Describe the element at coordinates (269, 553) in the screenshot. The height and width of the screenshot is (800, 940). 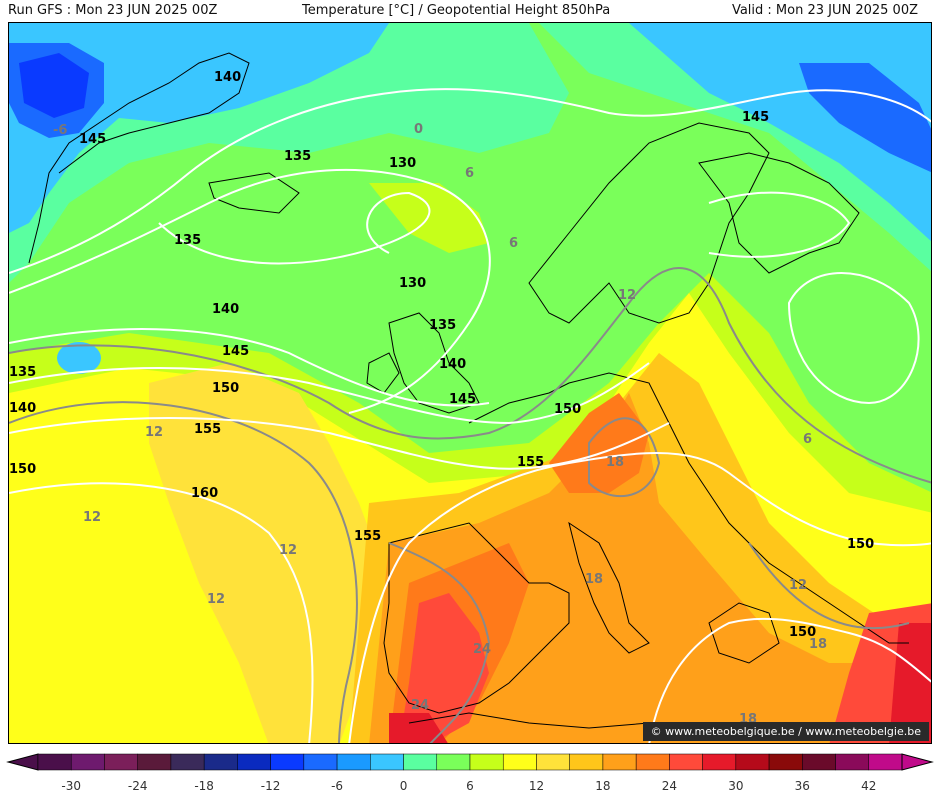
I see `atlantic-warm` at that location.